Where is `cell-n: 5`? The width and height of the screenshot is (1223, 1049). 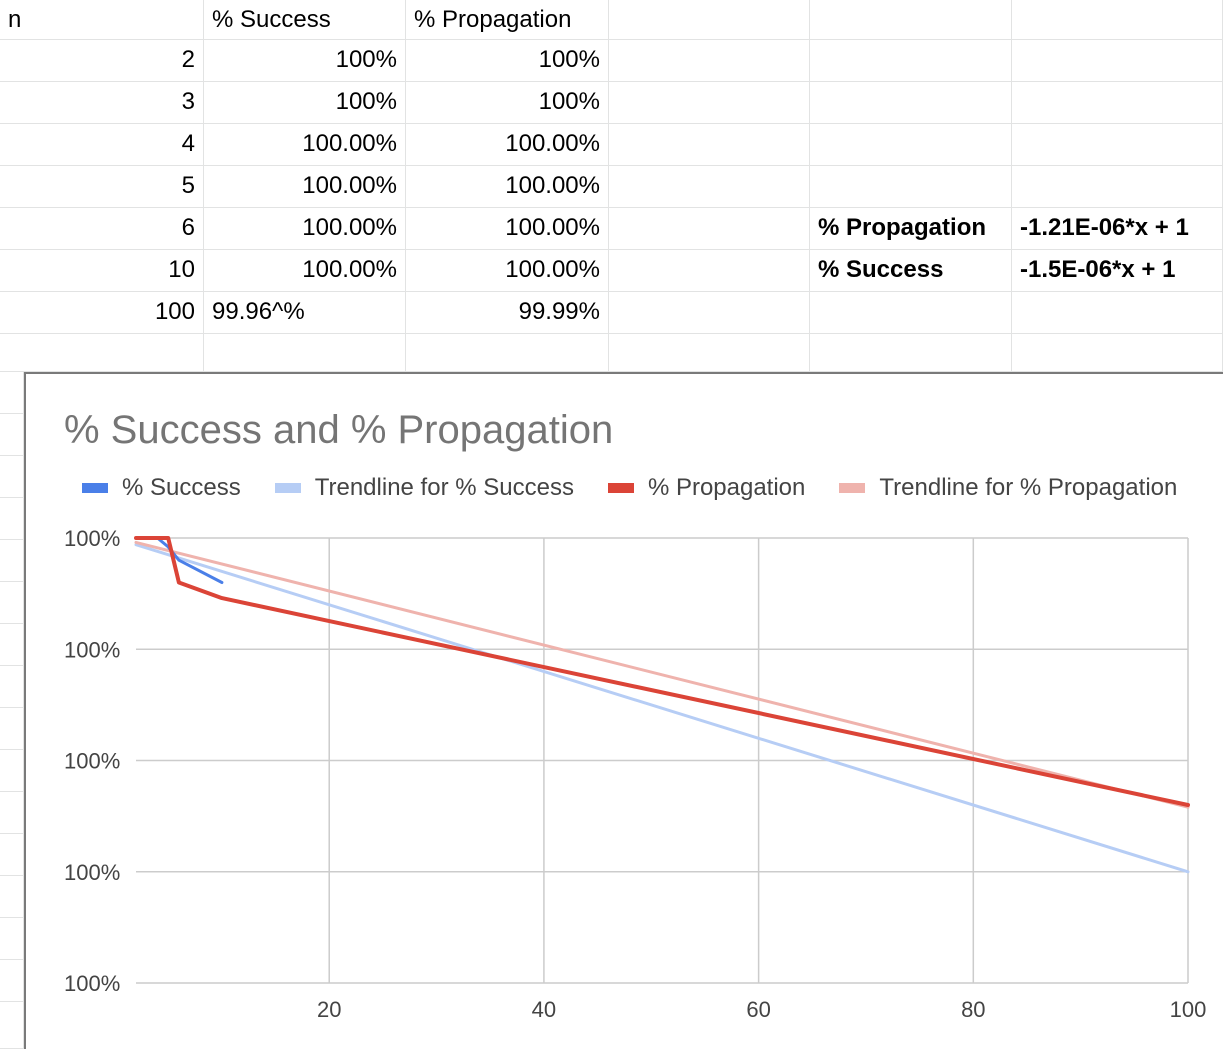
cell-n: 5 is located at coordinates (102, 187).